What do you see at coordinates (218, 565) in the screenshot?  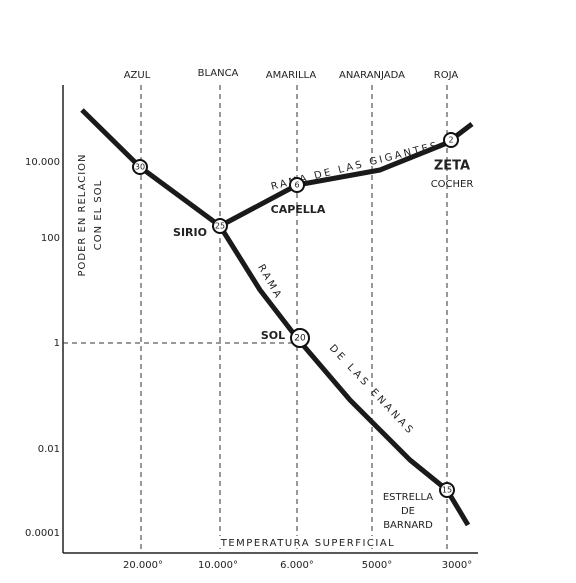 I see `temp-label: 10.000°` at bounding box center [218, 565].